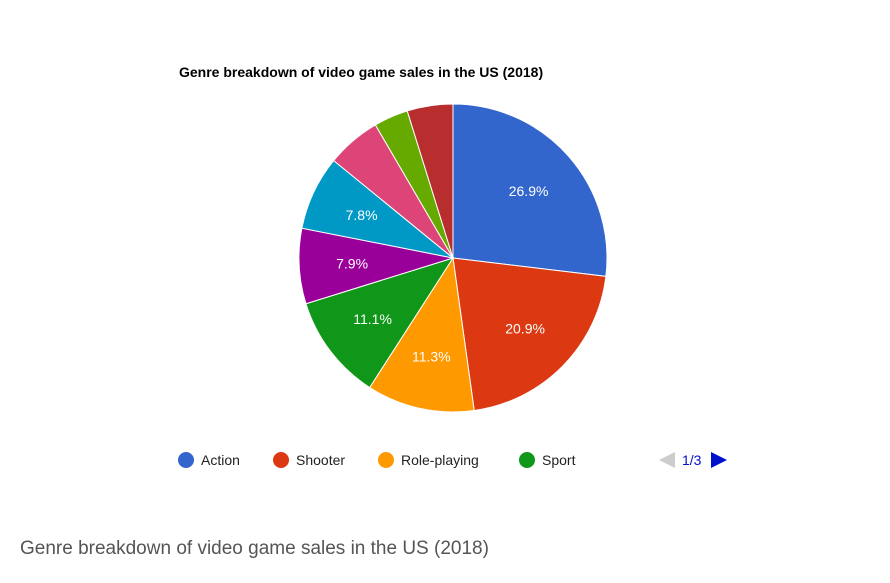  Describe the element at coordinates (372, 319) in the screenshot. I see `slice-value-label: 11.1%` at that location.